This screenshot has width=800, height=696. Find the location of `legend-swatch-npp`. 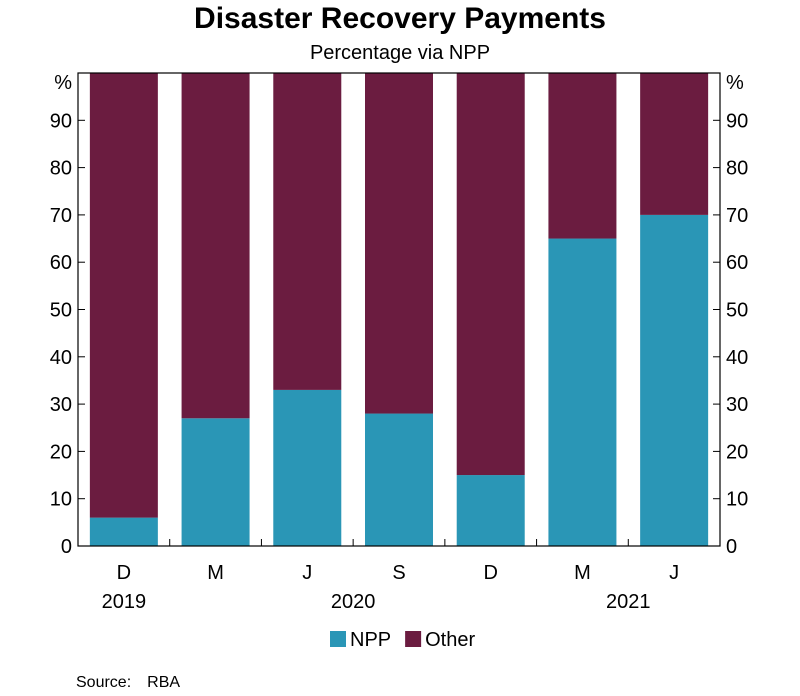

legend-swatch-npp is located at coordinates (338, 639).